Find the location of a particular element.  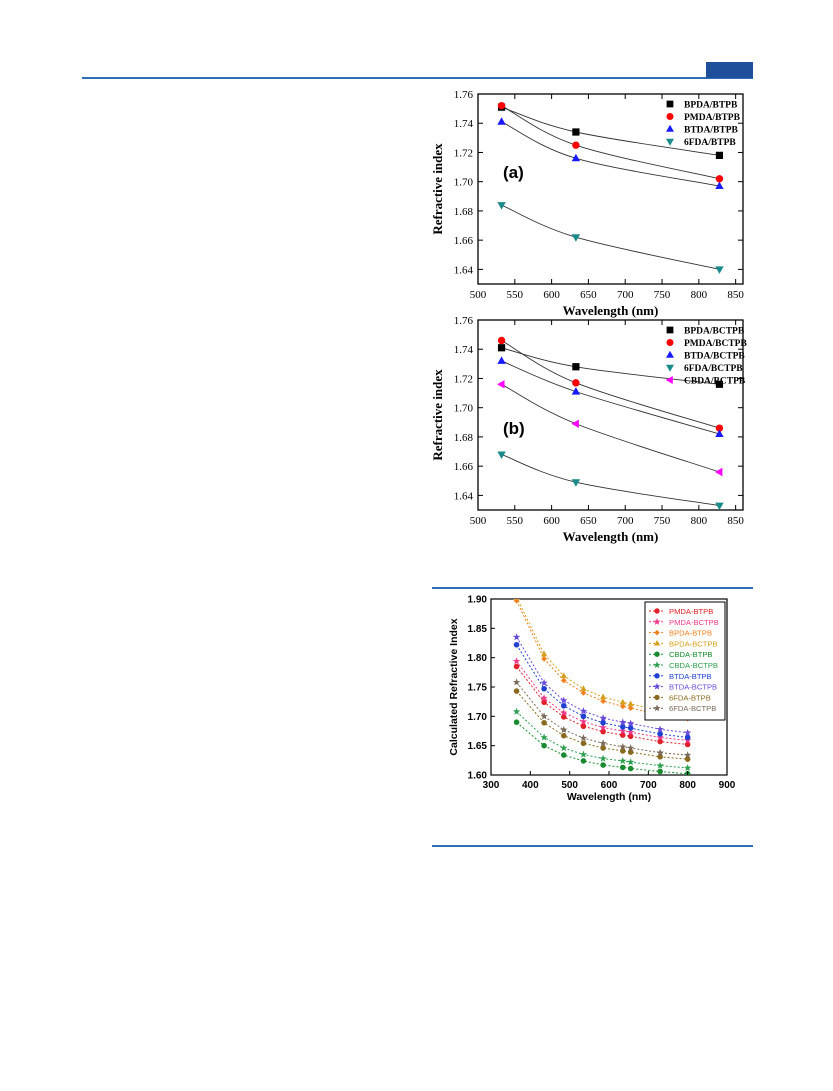

y-tick-label: 1.70 is located at coordinates (464, 409).